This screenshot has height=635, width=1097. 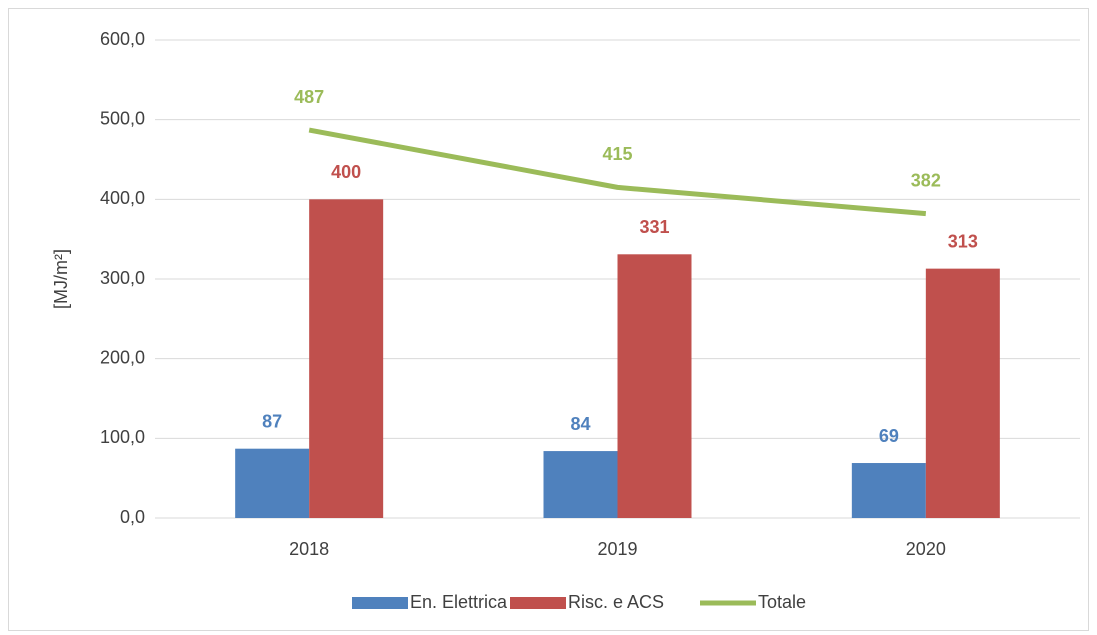 I want to click on data-label: 415, so click(x=617, y=154).